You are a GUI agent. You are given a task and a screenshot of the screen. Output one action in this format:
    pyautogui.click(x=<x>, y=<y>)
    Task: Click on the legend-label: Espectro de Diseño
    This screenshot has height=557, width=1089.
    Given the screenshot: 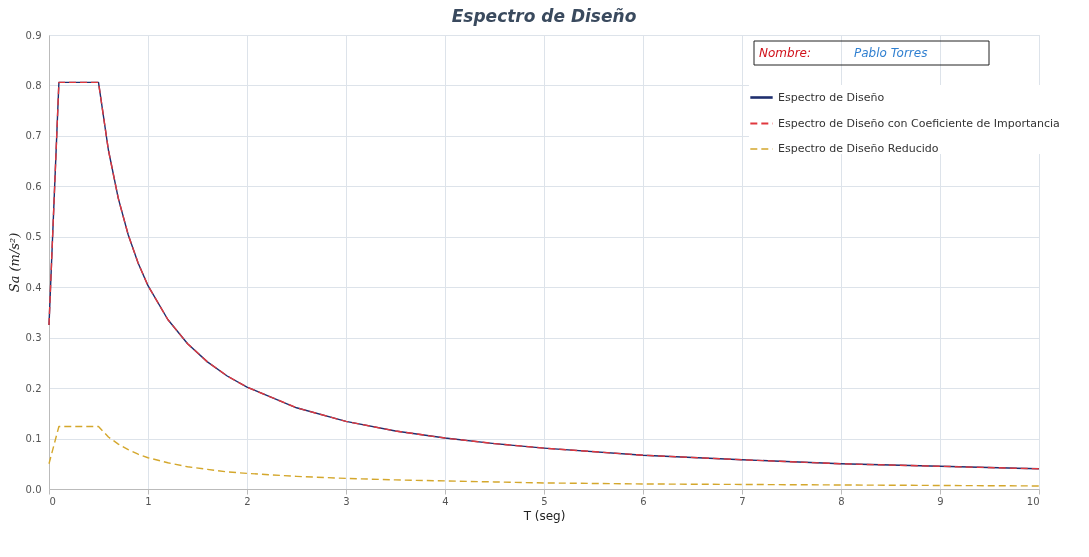 What is the action you would take?
    pyautogui.click(x=831, y=97)
    